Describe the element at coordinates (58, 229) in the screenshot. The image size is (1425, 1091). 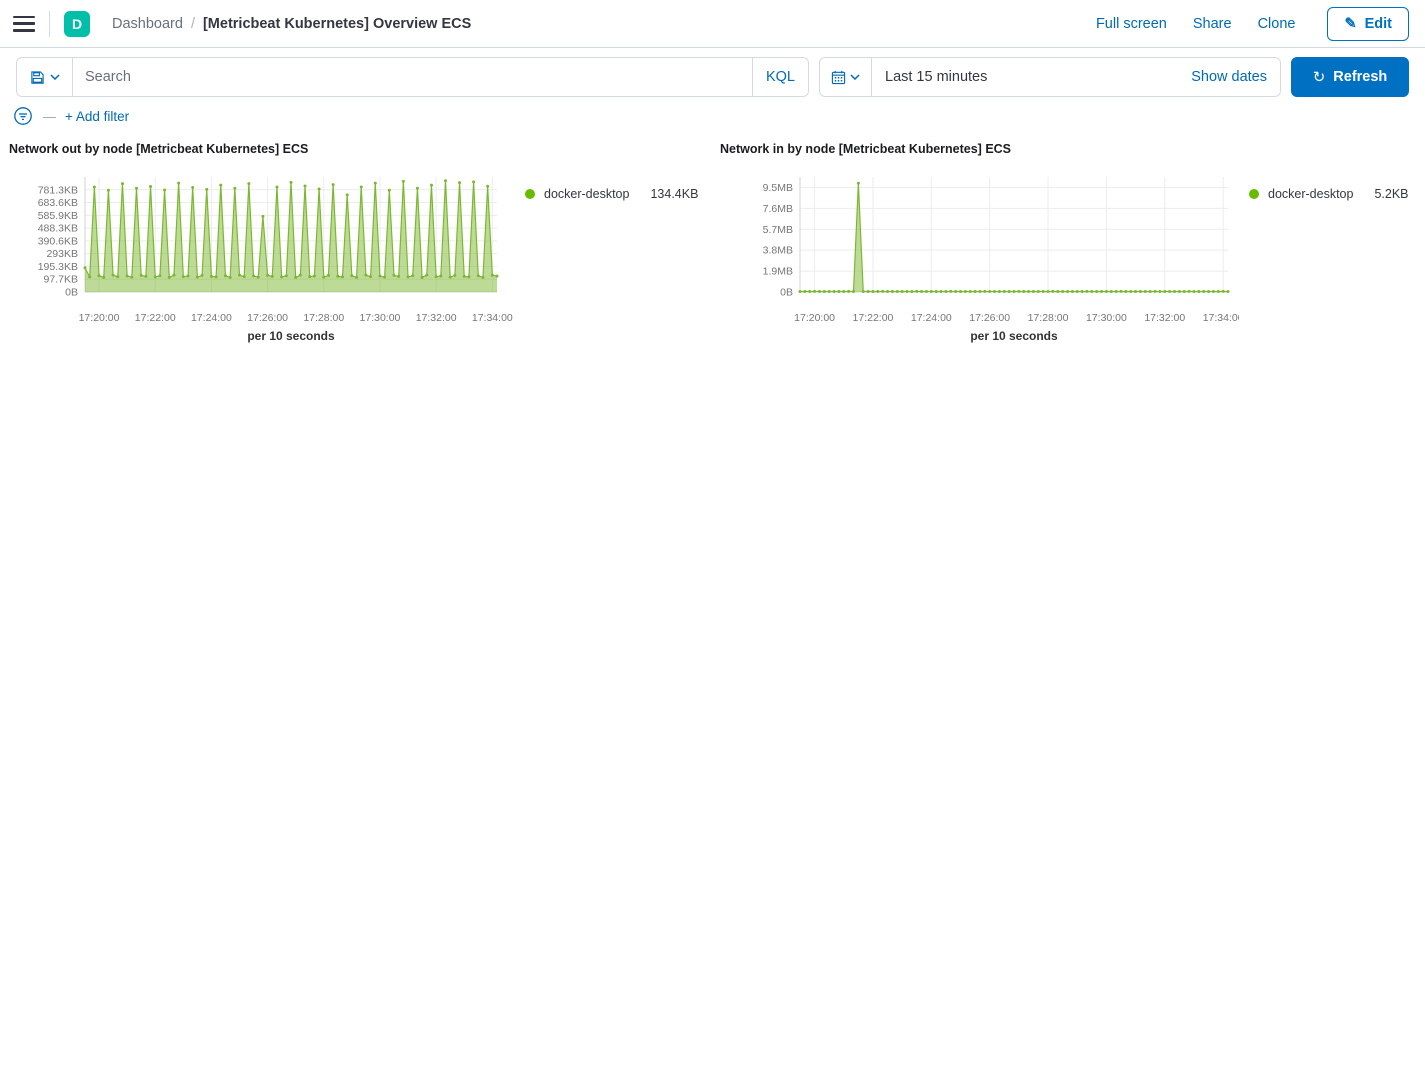
I see `svg-text: 488.3KB` at that location.